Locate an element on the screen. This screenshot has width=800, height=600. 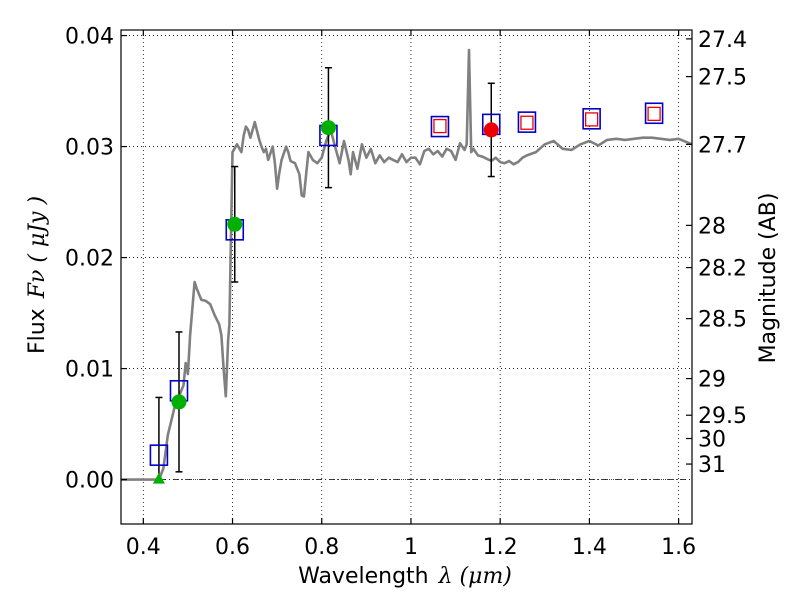
y-tick-label: 0.04 is located at coordinates (89, 37).